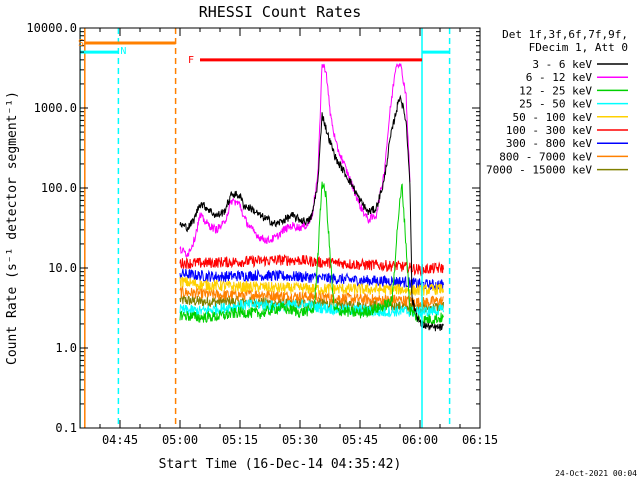 The height and width of the screenshot is (480, 640). What do you see at coordinates (12, 228) in the screenshot?
I see `y-axis-label: Count Rate (s⁻¹ detector segment⁻¹)` at bounding box center [12, 228].